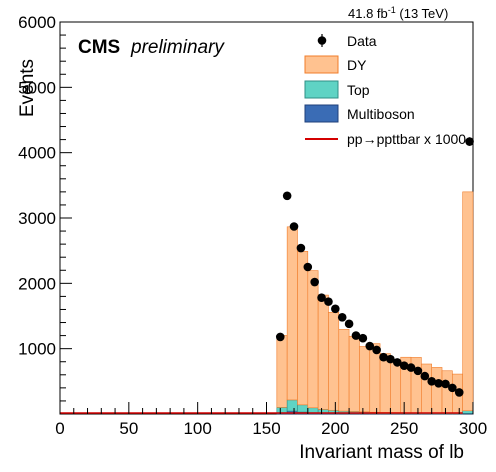  I want to click on legend-dy-swatch, so click(321, 64).